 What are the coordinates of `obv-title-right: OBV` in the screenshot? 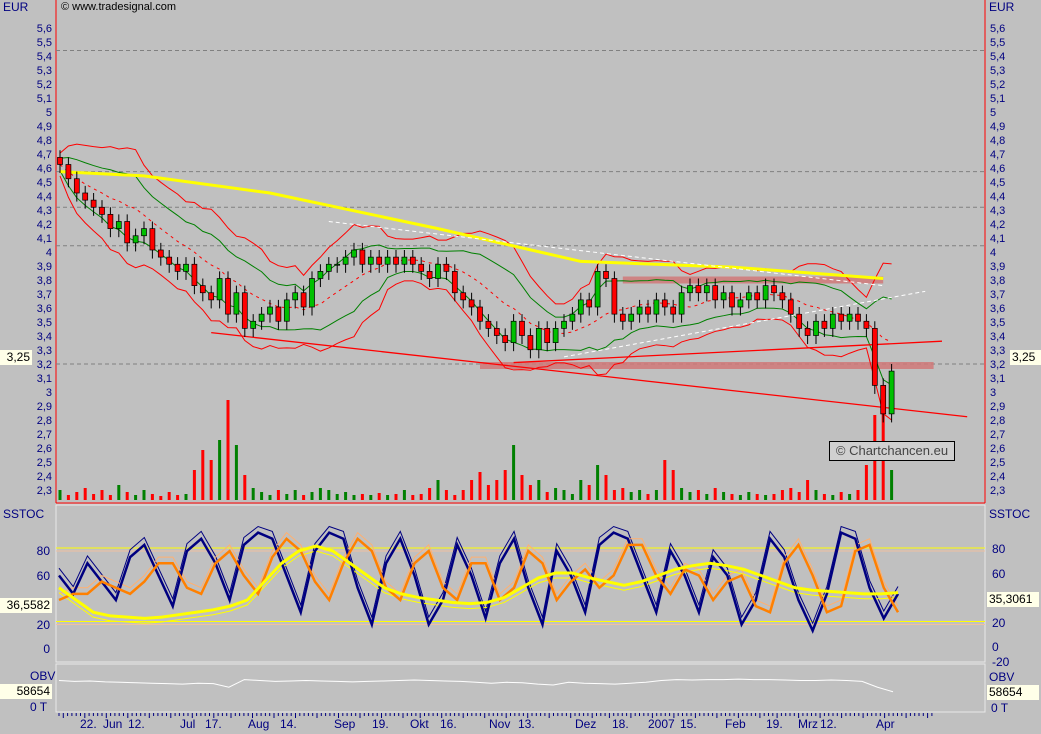 It's located at (1002, 677).